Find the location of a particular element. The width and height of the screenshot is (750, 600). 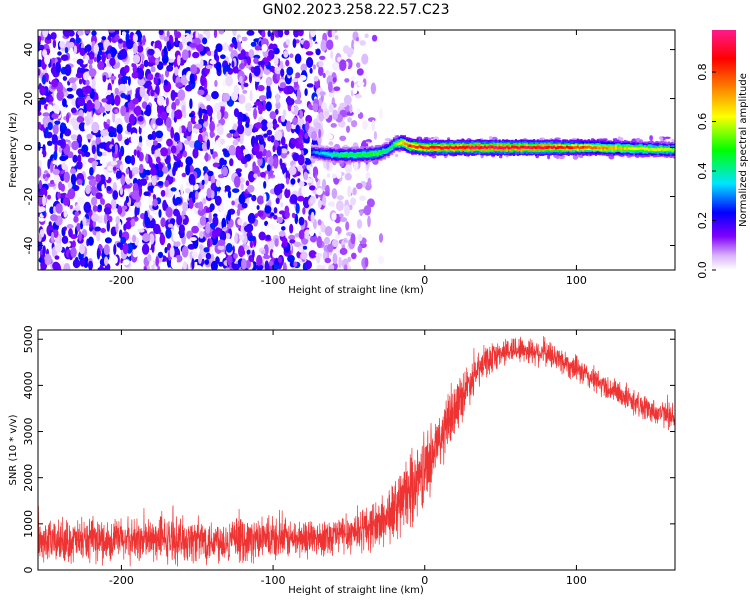

snr-y-tick-label: 5000 is located at coordinates (28, 339).